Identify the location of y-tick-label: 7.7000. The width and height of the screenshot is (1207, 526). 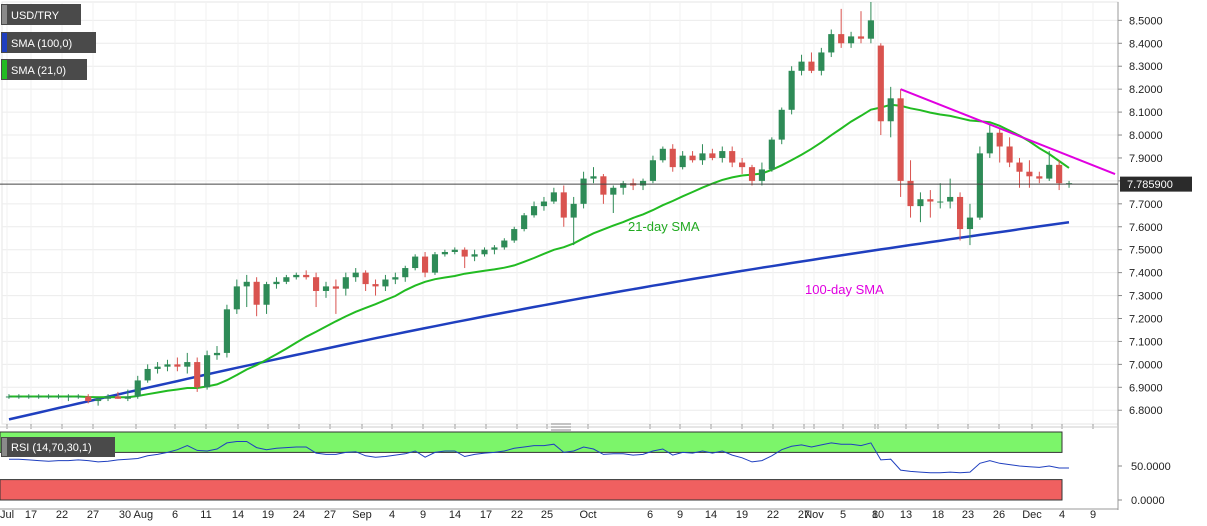
(1146, 205).